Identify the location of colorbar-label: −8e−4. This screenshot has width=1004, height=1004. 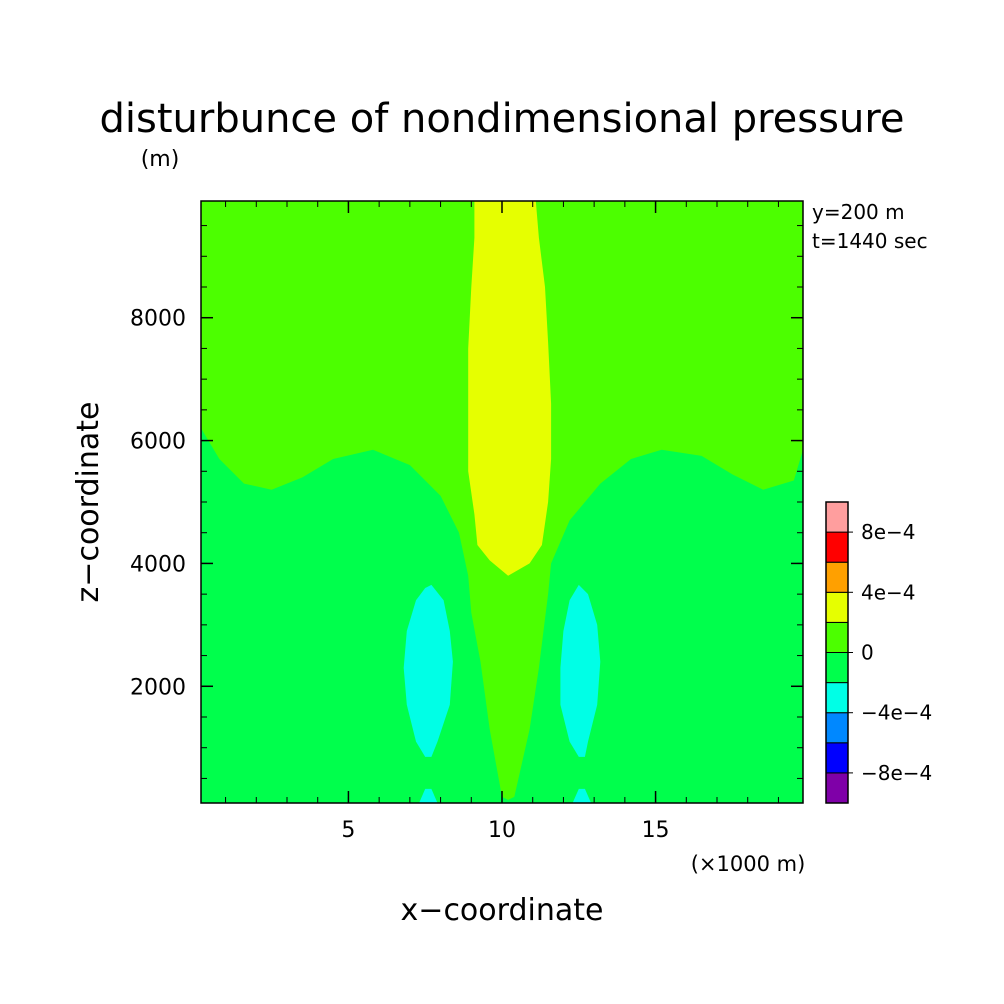
(896, 773).